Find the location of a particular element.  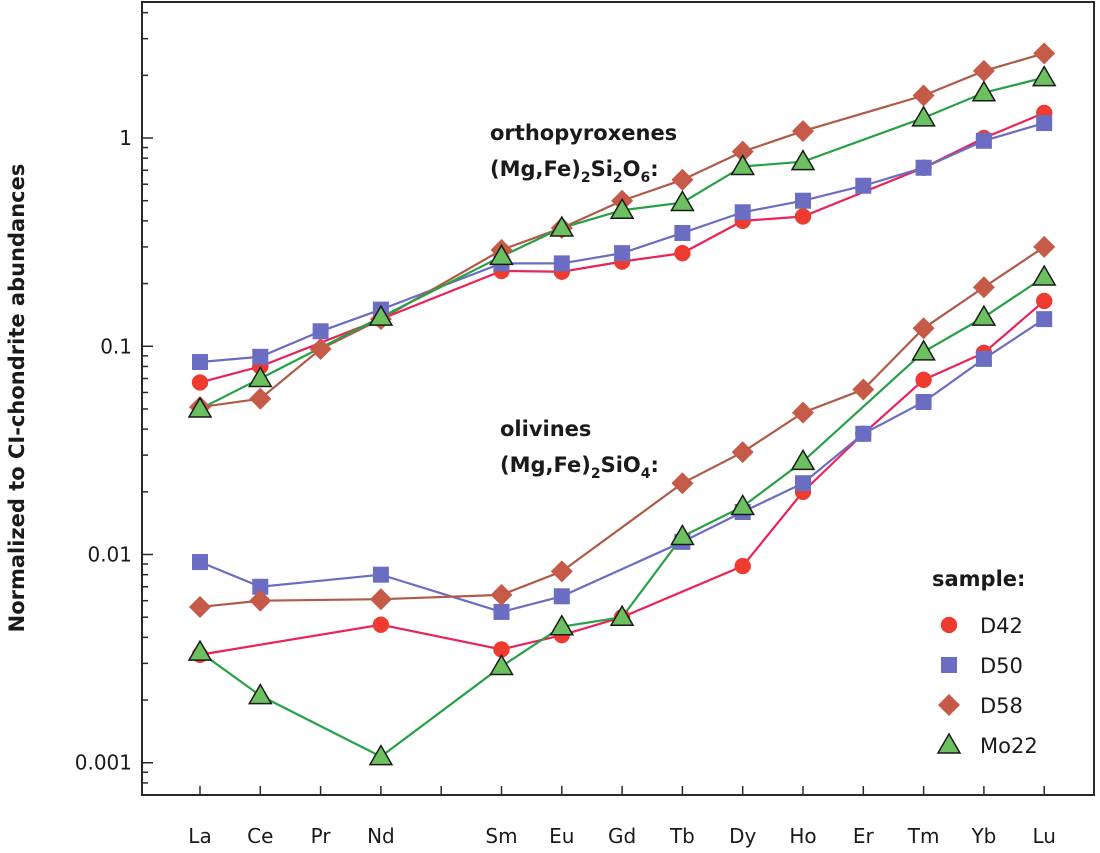

legend-marker-d50 is located at coordinates (949, 665).